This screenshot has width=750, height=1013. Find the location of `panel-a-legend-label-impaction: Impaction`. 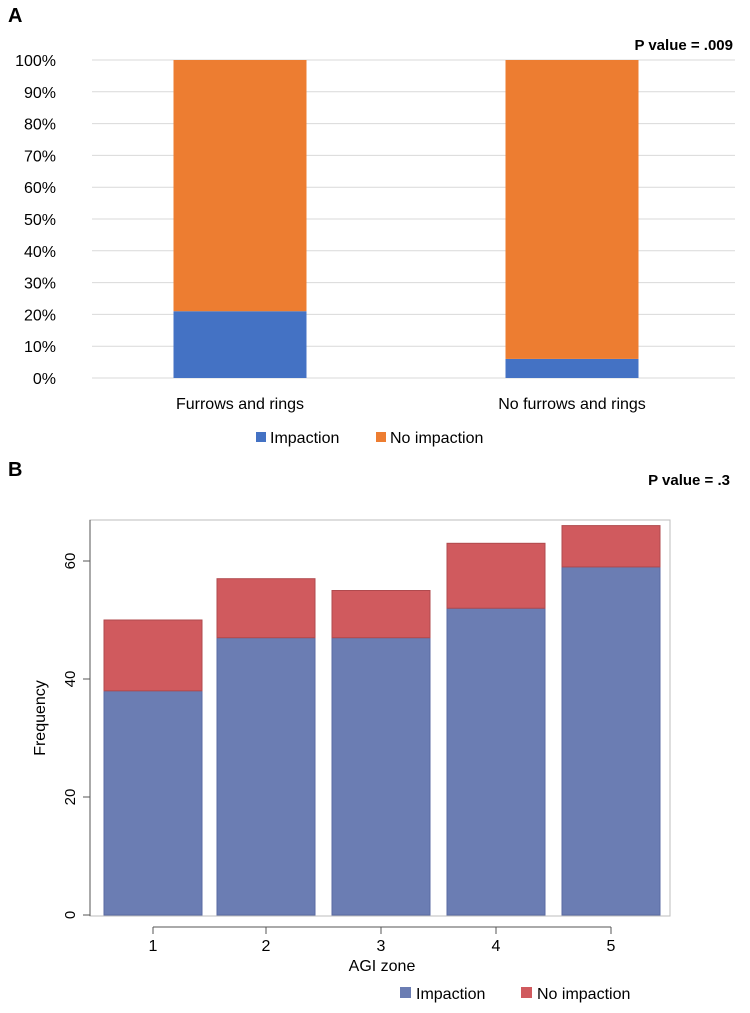

panel-a-legend-label-impaction: Impaction is located at coordinates (304, 438).